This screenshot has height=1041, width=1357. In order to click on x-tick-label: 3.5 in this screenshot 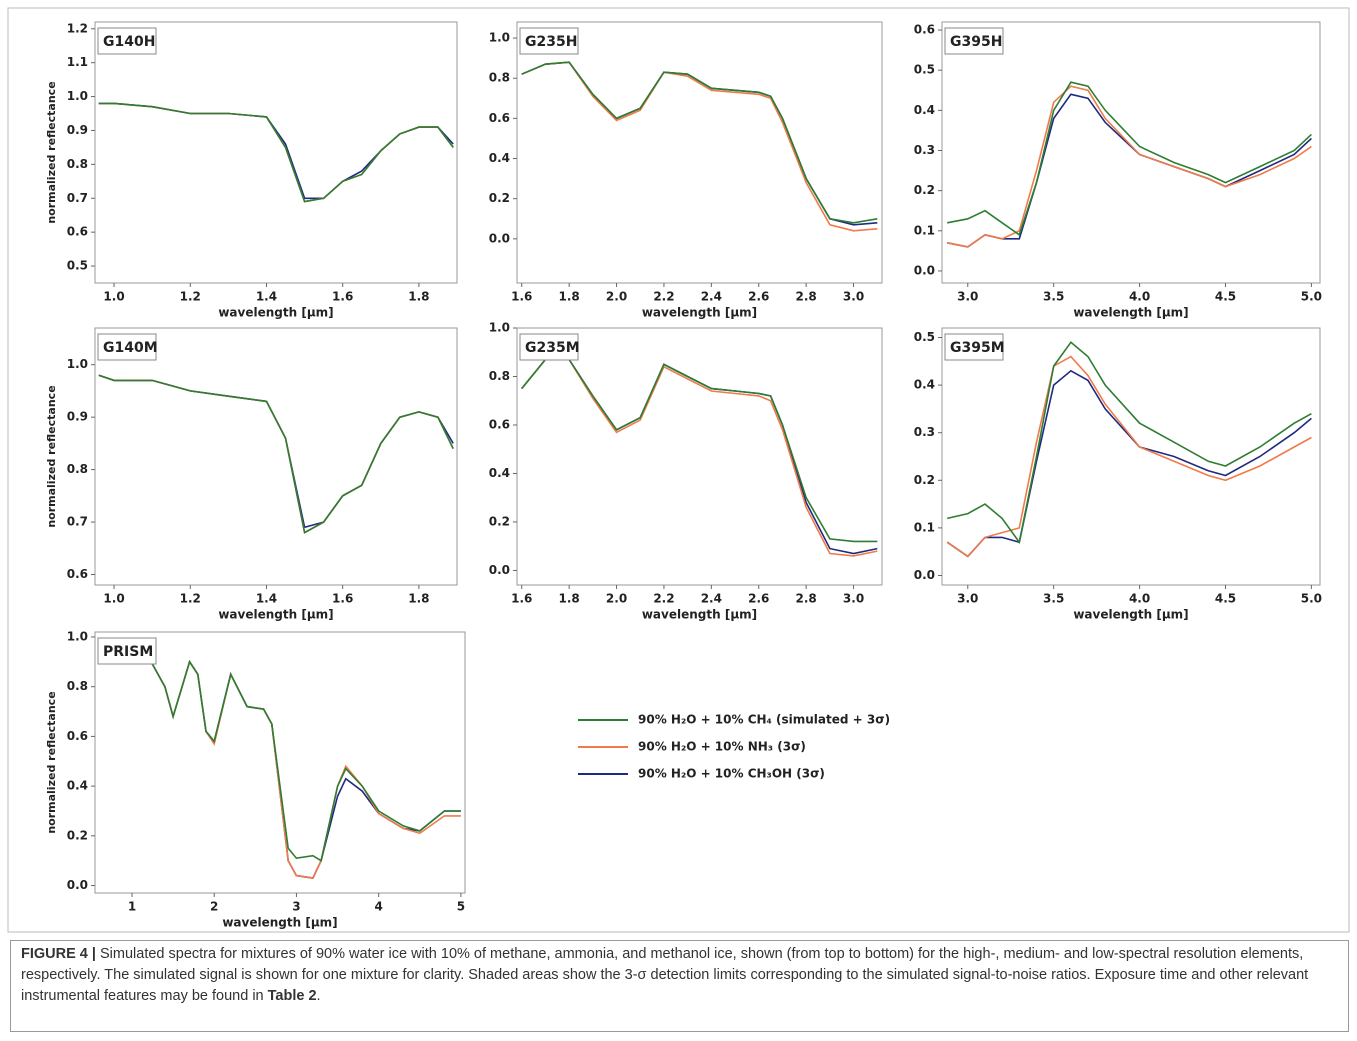, I will do `click(1053, 297)`.